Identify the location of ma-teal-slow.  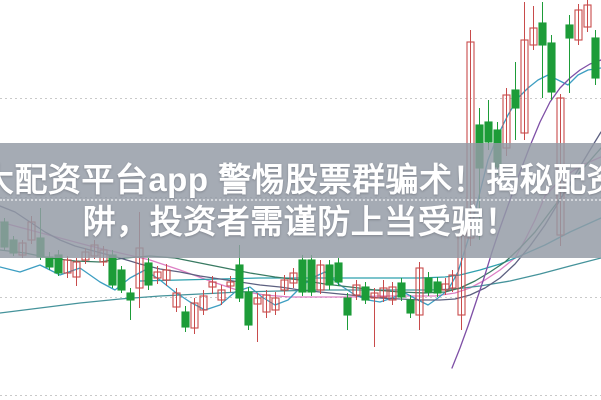
(300, 285).